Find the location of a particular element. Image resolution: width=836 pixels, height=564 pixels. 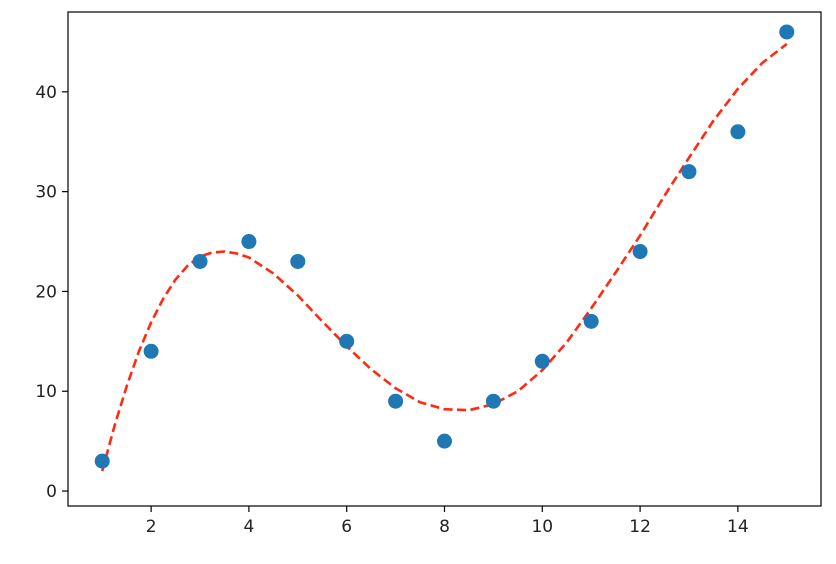

x-tick-label: 10 is located at coordinates (542, 527).